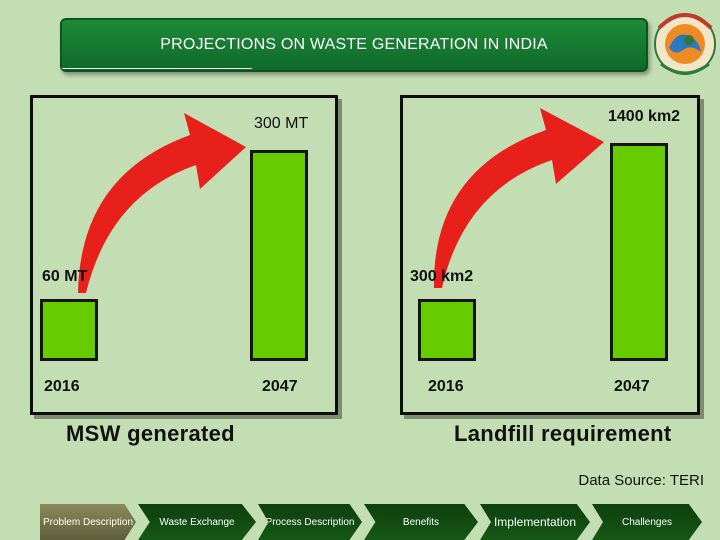  What do you see at coordinates (421, 522) in the screenshot?
I see `nav-benefits: Benefits` at bounding box center [421, 522].